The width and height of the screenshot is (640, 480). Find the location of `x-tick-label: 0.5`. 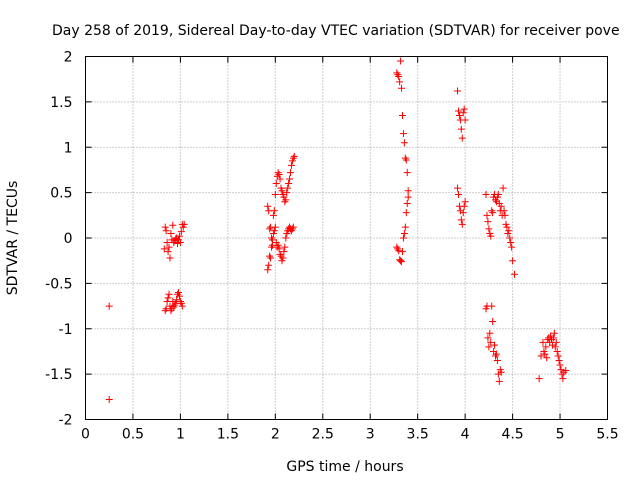

x-tick-label: 0.5 is located at coordinates (133, 435).